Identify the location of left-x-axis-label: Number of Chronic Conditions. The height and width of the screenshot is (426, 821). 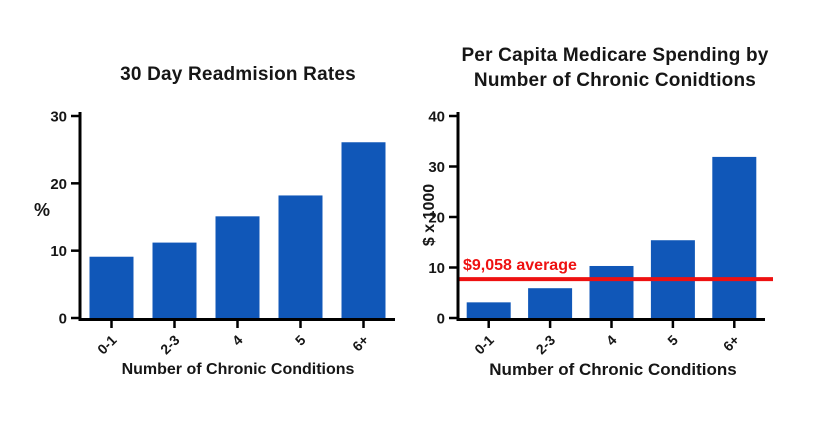
(238, 369).